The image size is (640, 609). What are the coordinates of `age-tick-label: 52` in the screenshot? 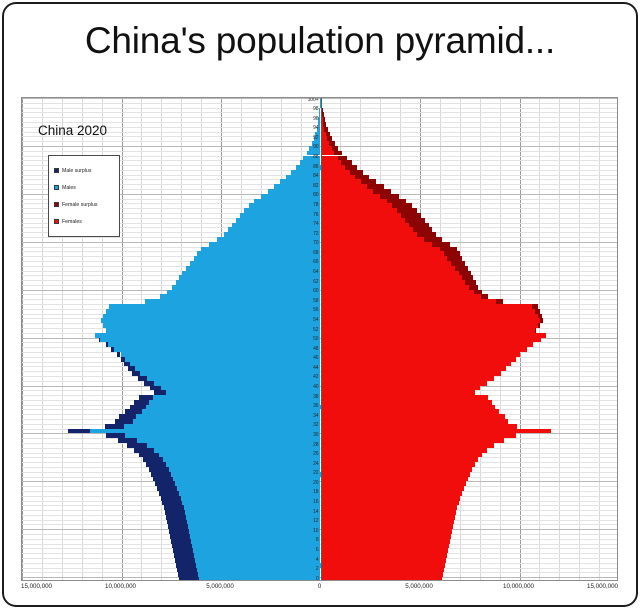 It's located at (316, 329).